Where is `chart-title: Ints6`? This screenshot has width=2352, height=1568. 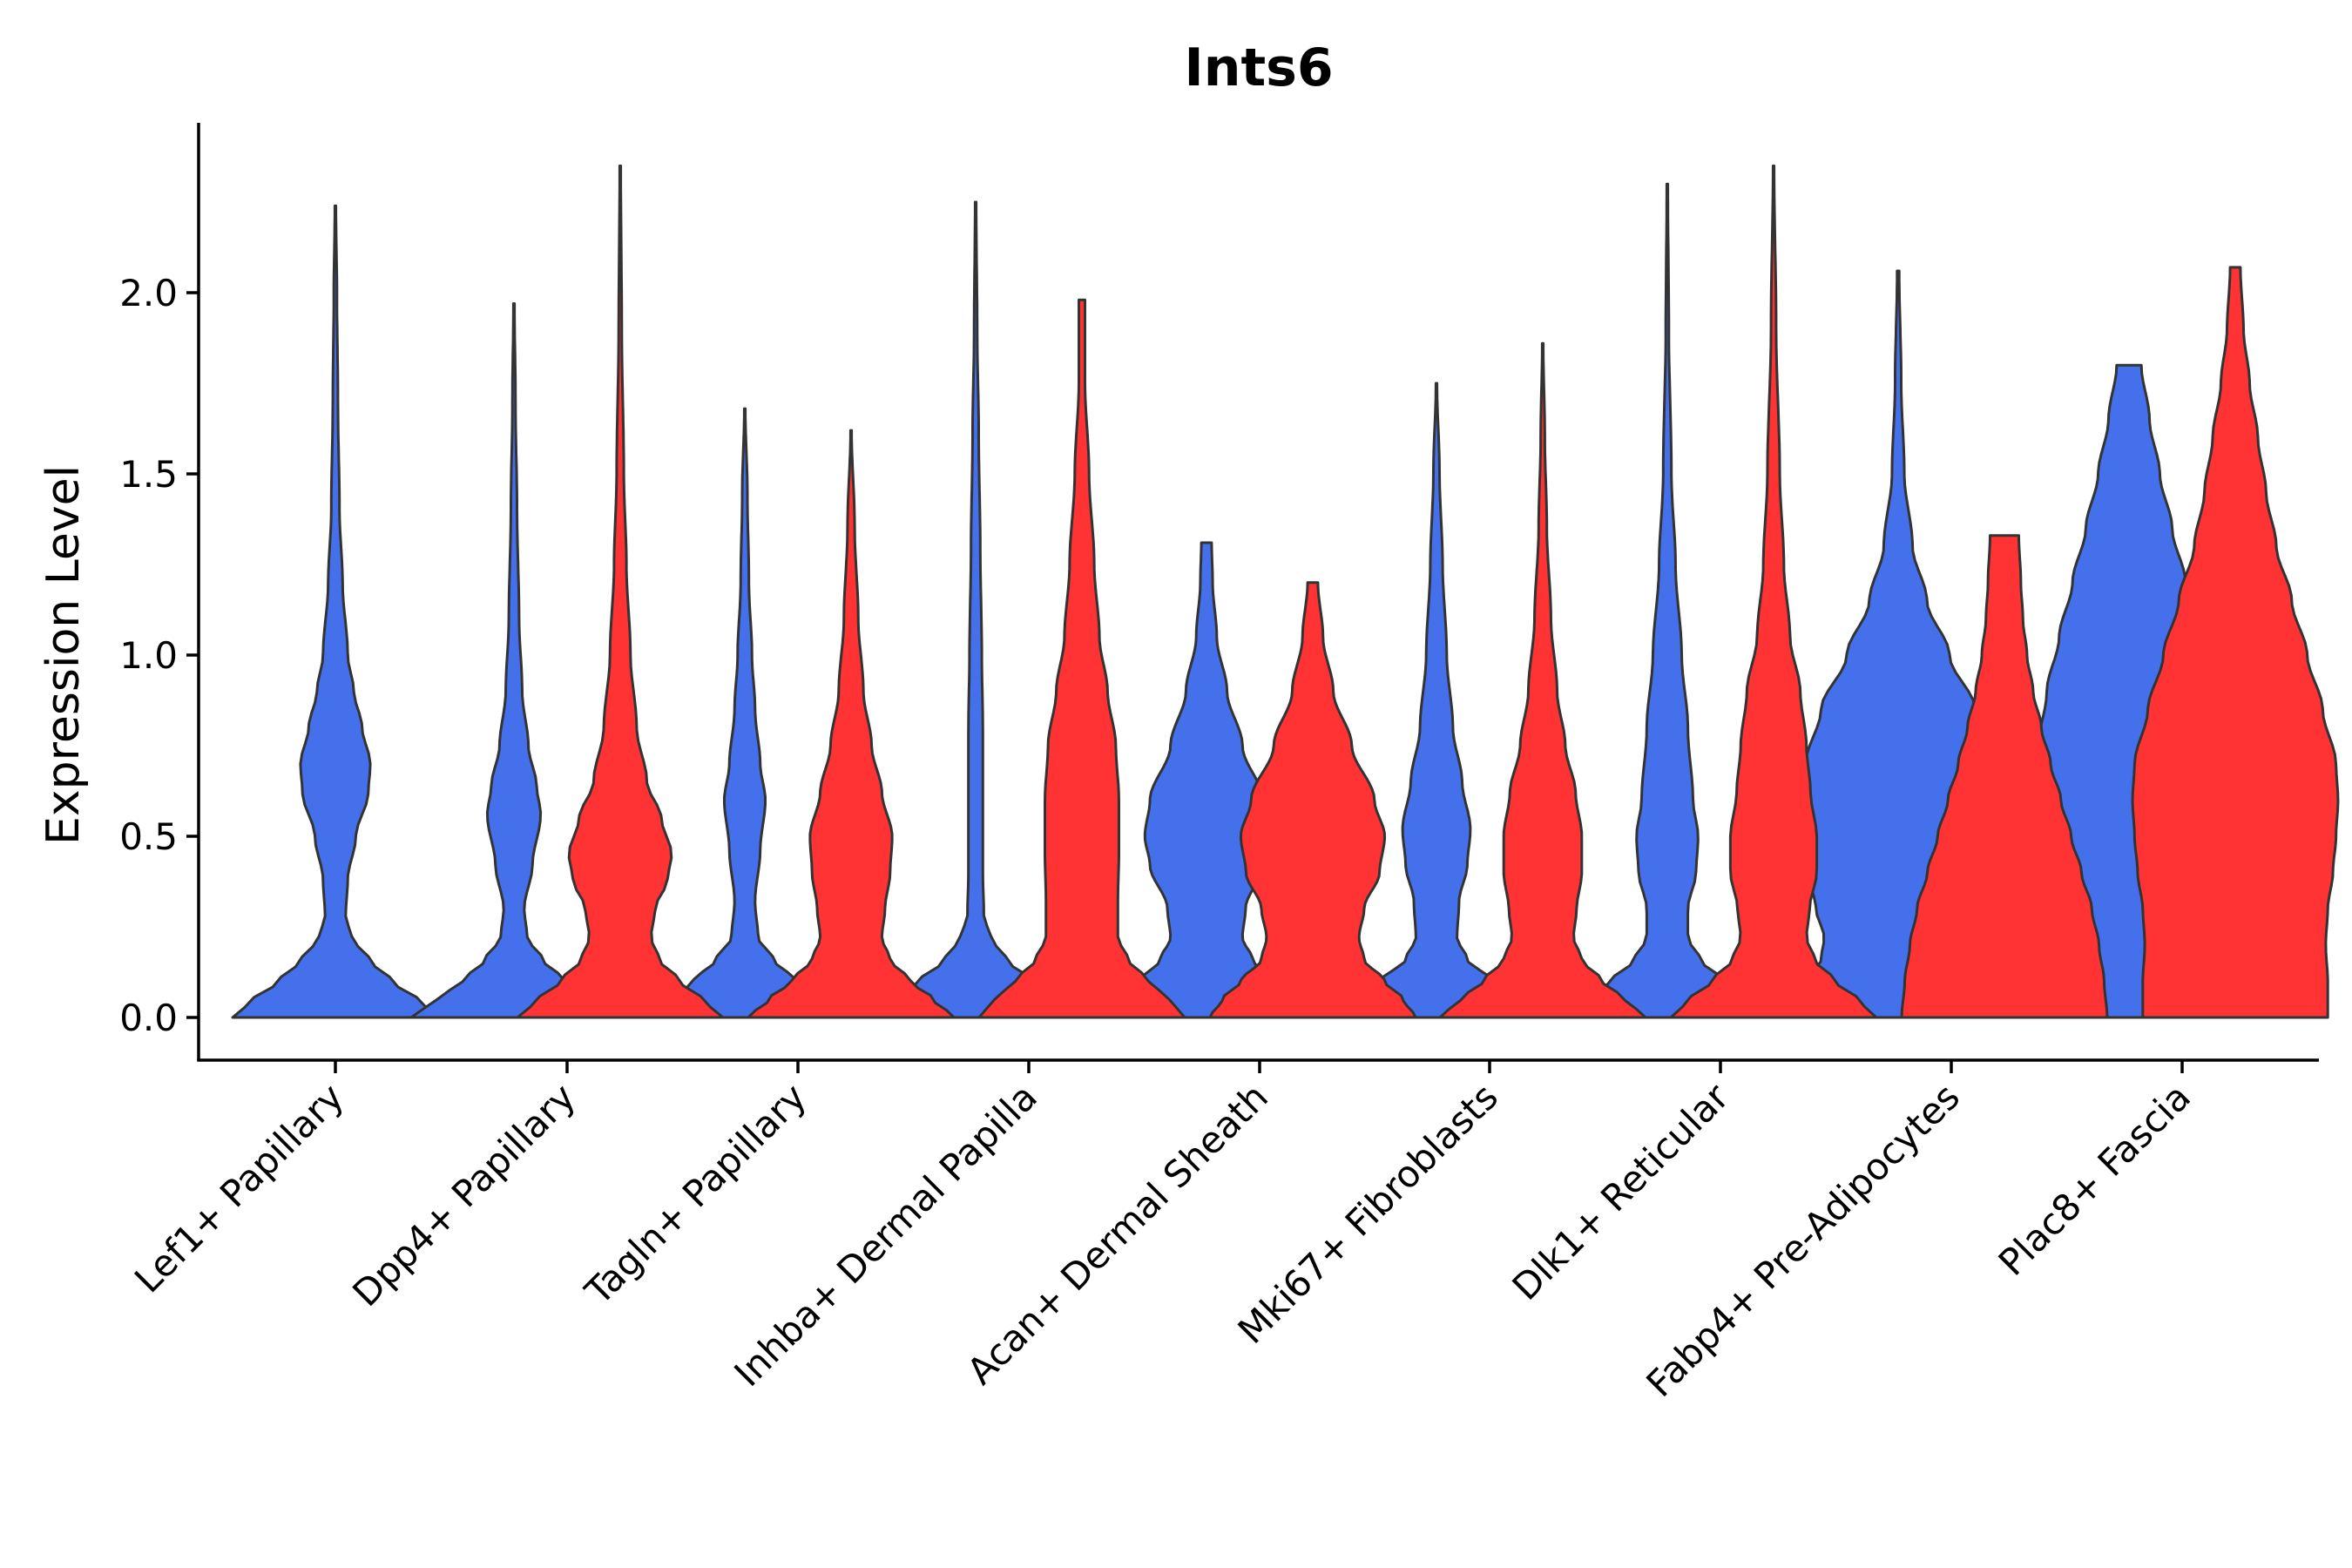
chart-title: Ints6 is located at coordinates (1258, 67).